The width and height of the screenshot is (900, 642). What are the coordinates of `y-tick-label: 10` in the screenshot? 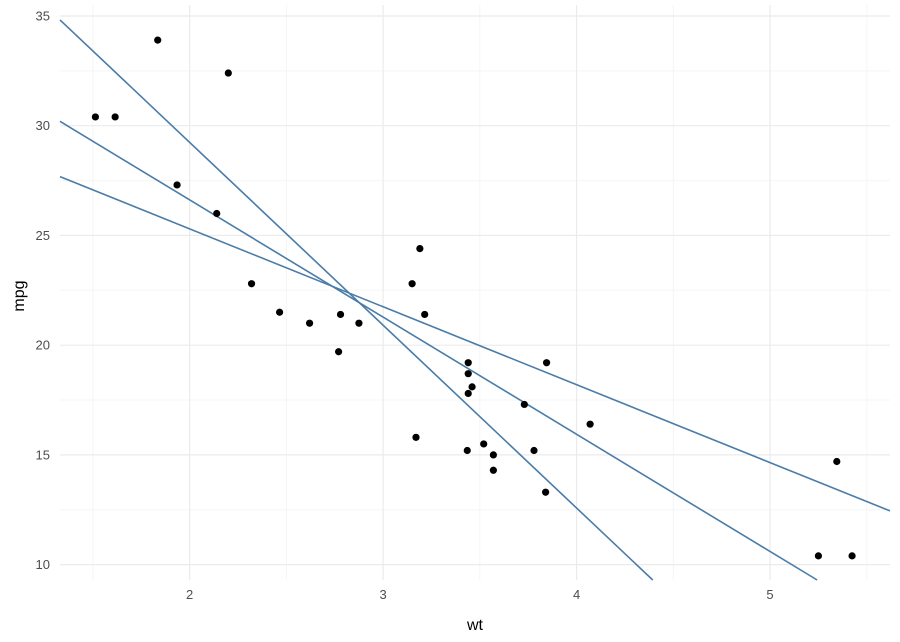 It's located at (43, 564).